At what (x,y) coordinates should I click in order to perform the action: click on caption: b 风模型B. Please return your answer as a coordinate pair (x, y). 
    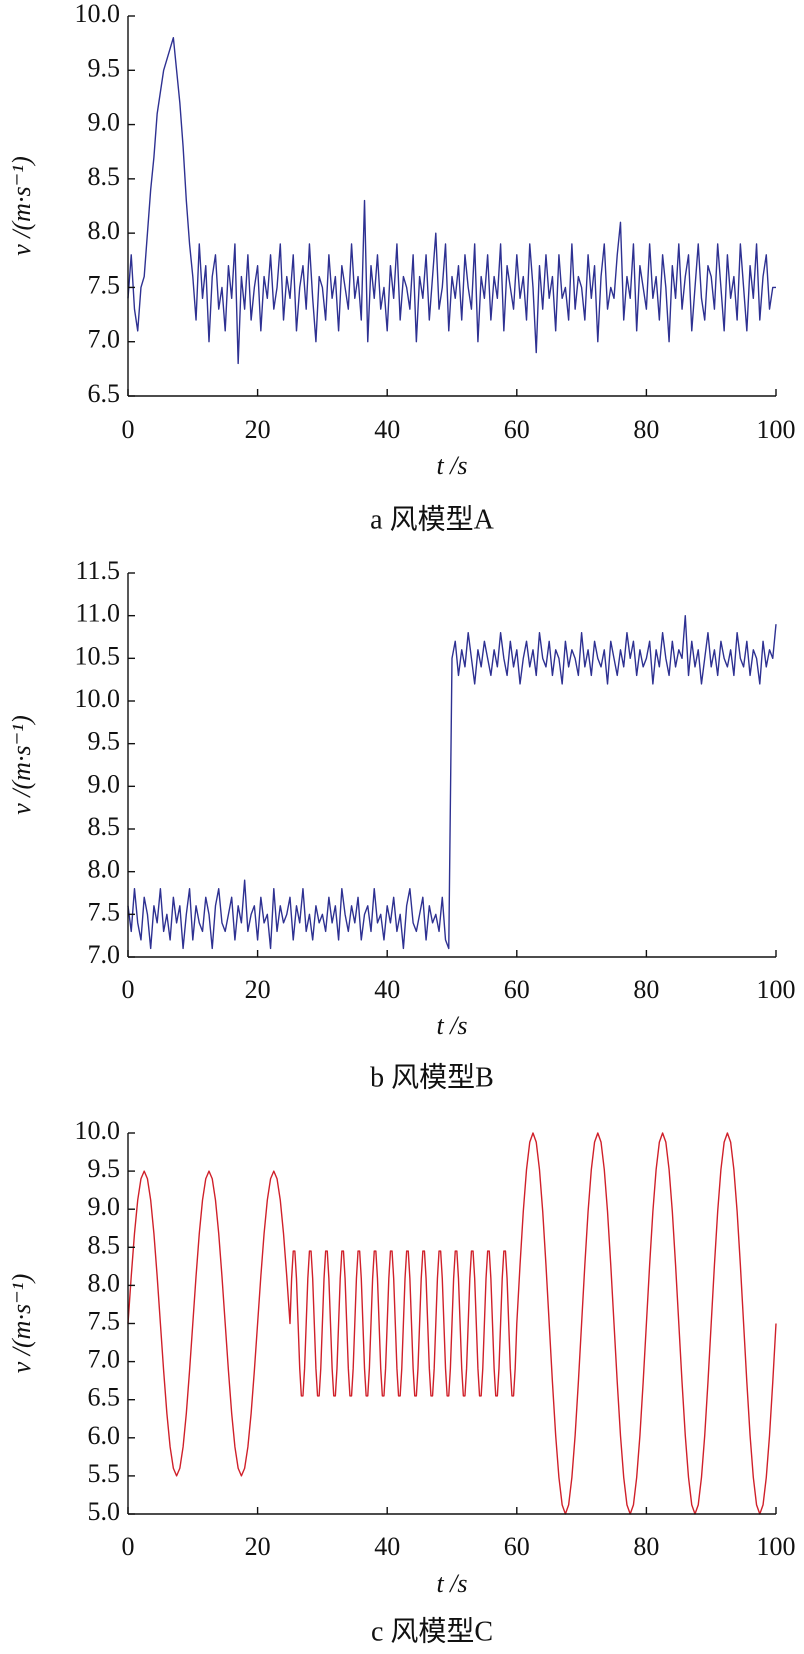
    Looking at the image, I should click on (432, 1077).